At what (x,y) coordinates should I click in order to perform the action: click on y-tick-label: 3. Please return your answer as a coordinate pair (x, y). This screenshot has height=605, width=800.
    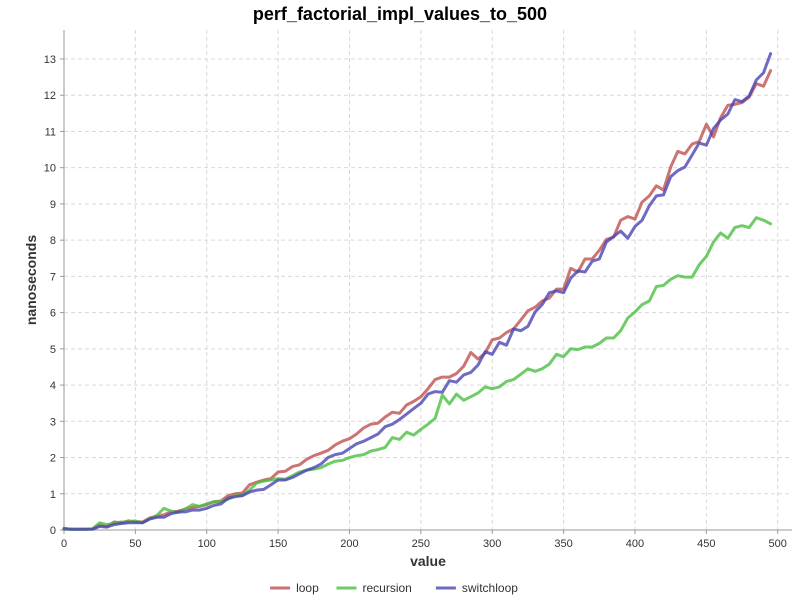
    Looking at the image, I should click on (53, 422).